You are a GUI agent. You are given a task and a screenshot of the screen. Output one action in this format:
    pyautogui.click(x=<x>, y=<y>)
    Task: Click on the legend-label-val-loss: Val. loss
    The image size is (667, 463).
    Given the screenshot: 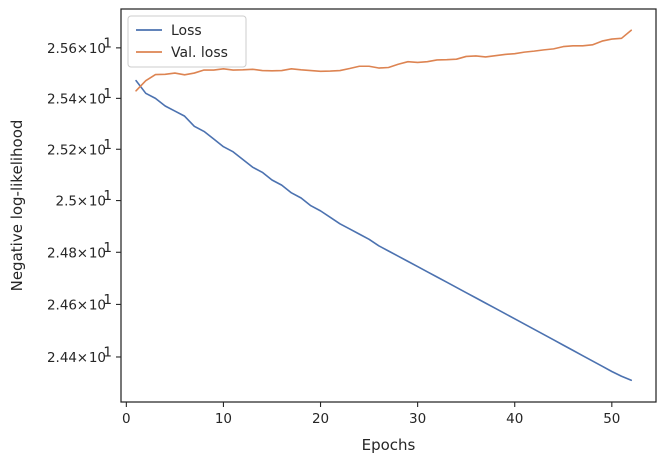 What is the action you would take?
    pyautogui.click(x=199, y=53)
    